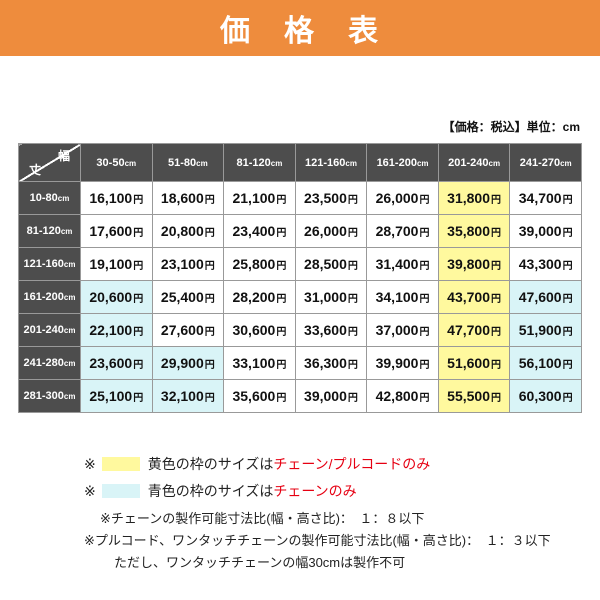 This screenshot has height=600, width=600. What do you see at coordinates (352, 464) in the screenshot?
I see `legend-text-highlight: チェーン/プルコードのみ` at bounding box center [352, 464].